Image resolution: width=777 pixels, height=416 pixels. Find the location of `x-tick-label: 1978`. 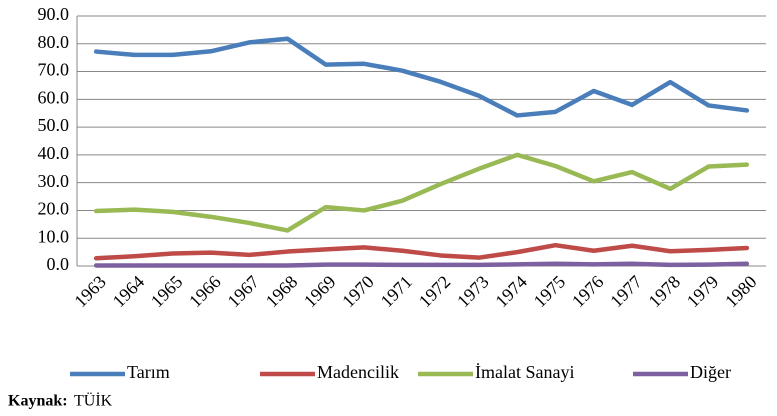

x-tick-label: 1978 is located at coordinates (664, 292).